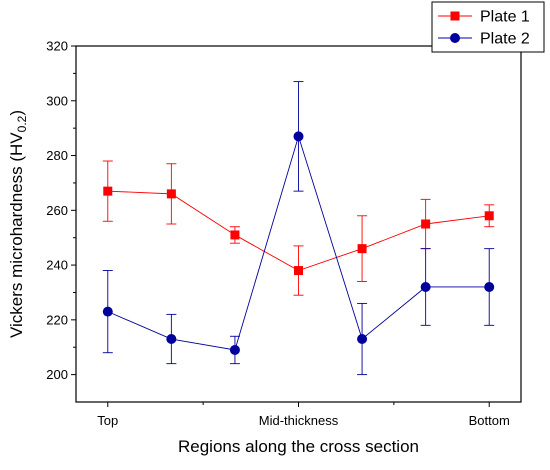 The height and width of the screenshot is (470, 550). Describe the element at coordinates (57, 210) in the screenshot. I see `y-tick-label: 260` at that location.